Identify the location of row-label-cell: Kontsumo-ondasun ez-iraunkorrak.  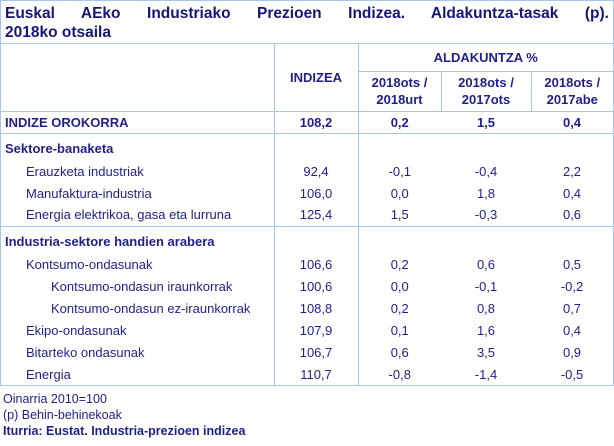
(138, 308).